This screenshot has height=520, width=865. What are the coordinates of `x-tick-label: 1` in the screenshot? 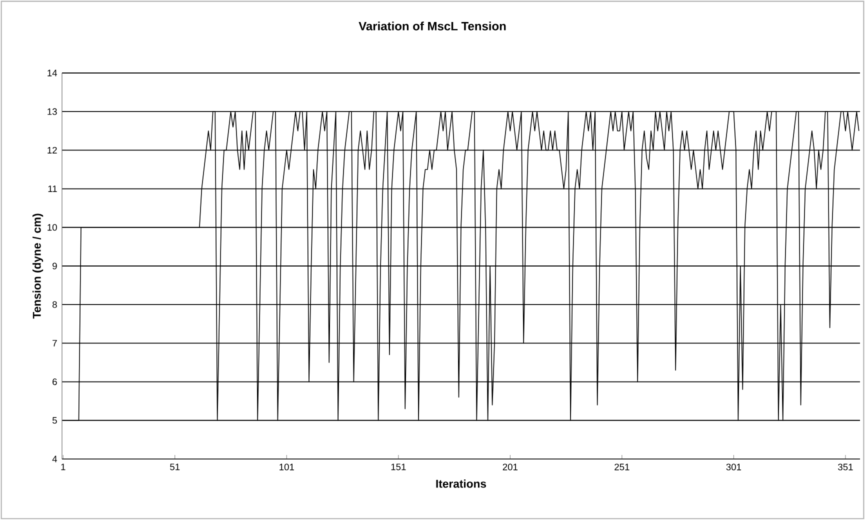 It's located at (63, 467).